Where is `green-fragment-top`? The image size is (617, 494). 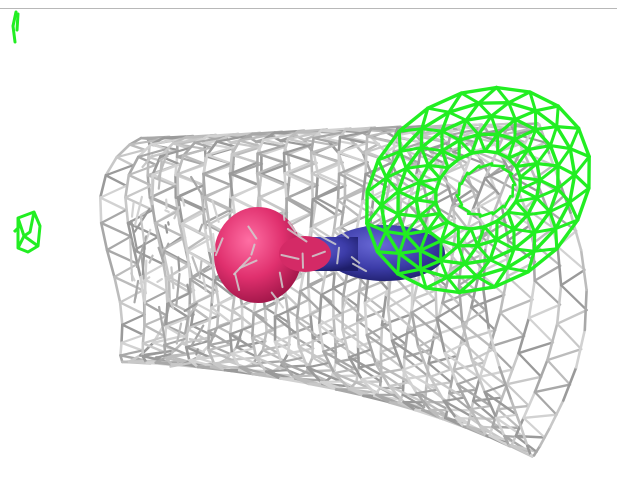
green-fragment-top is located at coordinates (15, 27).